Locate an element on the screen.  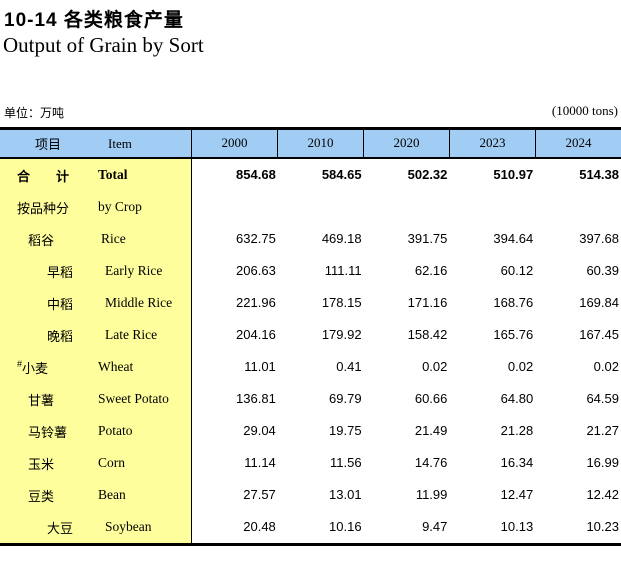
value-2024: 397.68 is located at coordinates (599, 238).